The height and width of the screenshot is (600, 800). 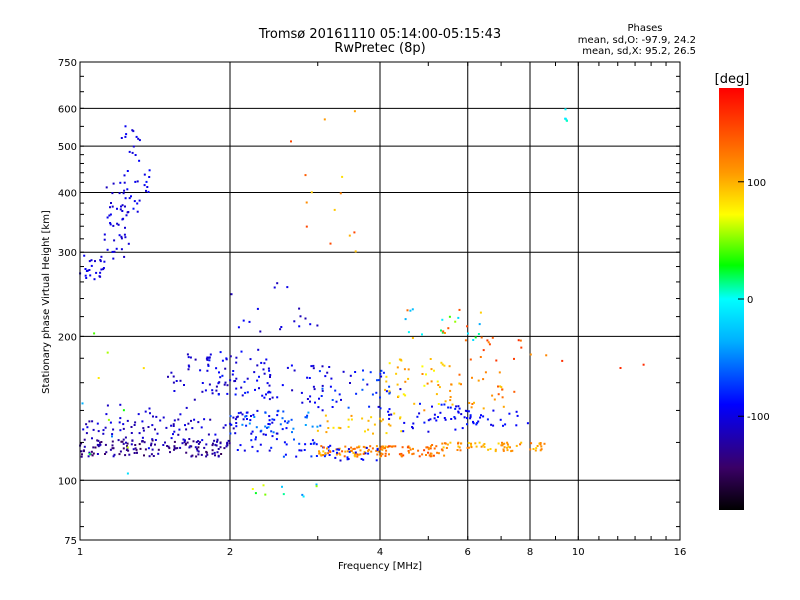 What do you see at coordinates (67, 481) in the screenshot?
I see `y-tick-label: 100` at bounding box center [67, 481].